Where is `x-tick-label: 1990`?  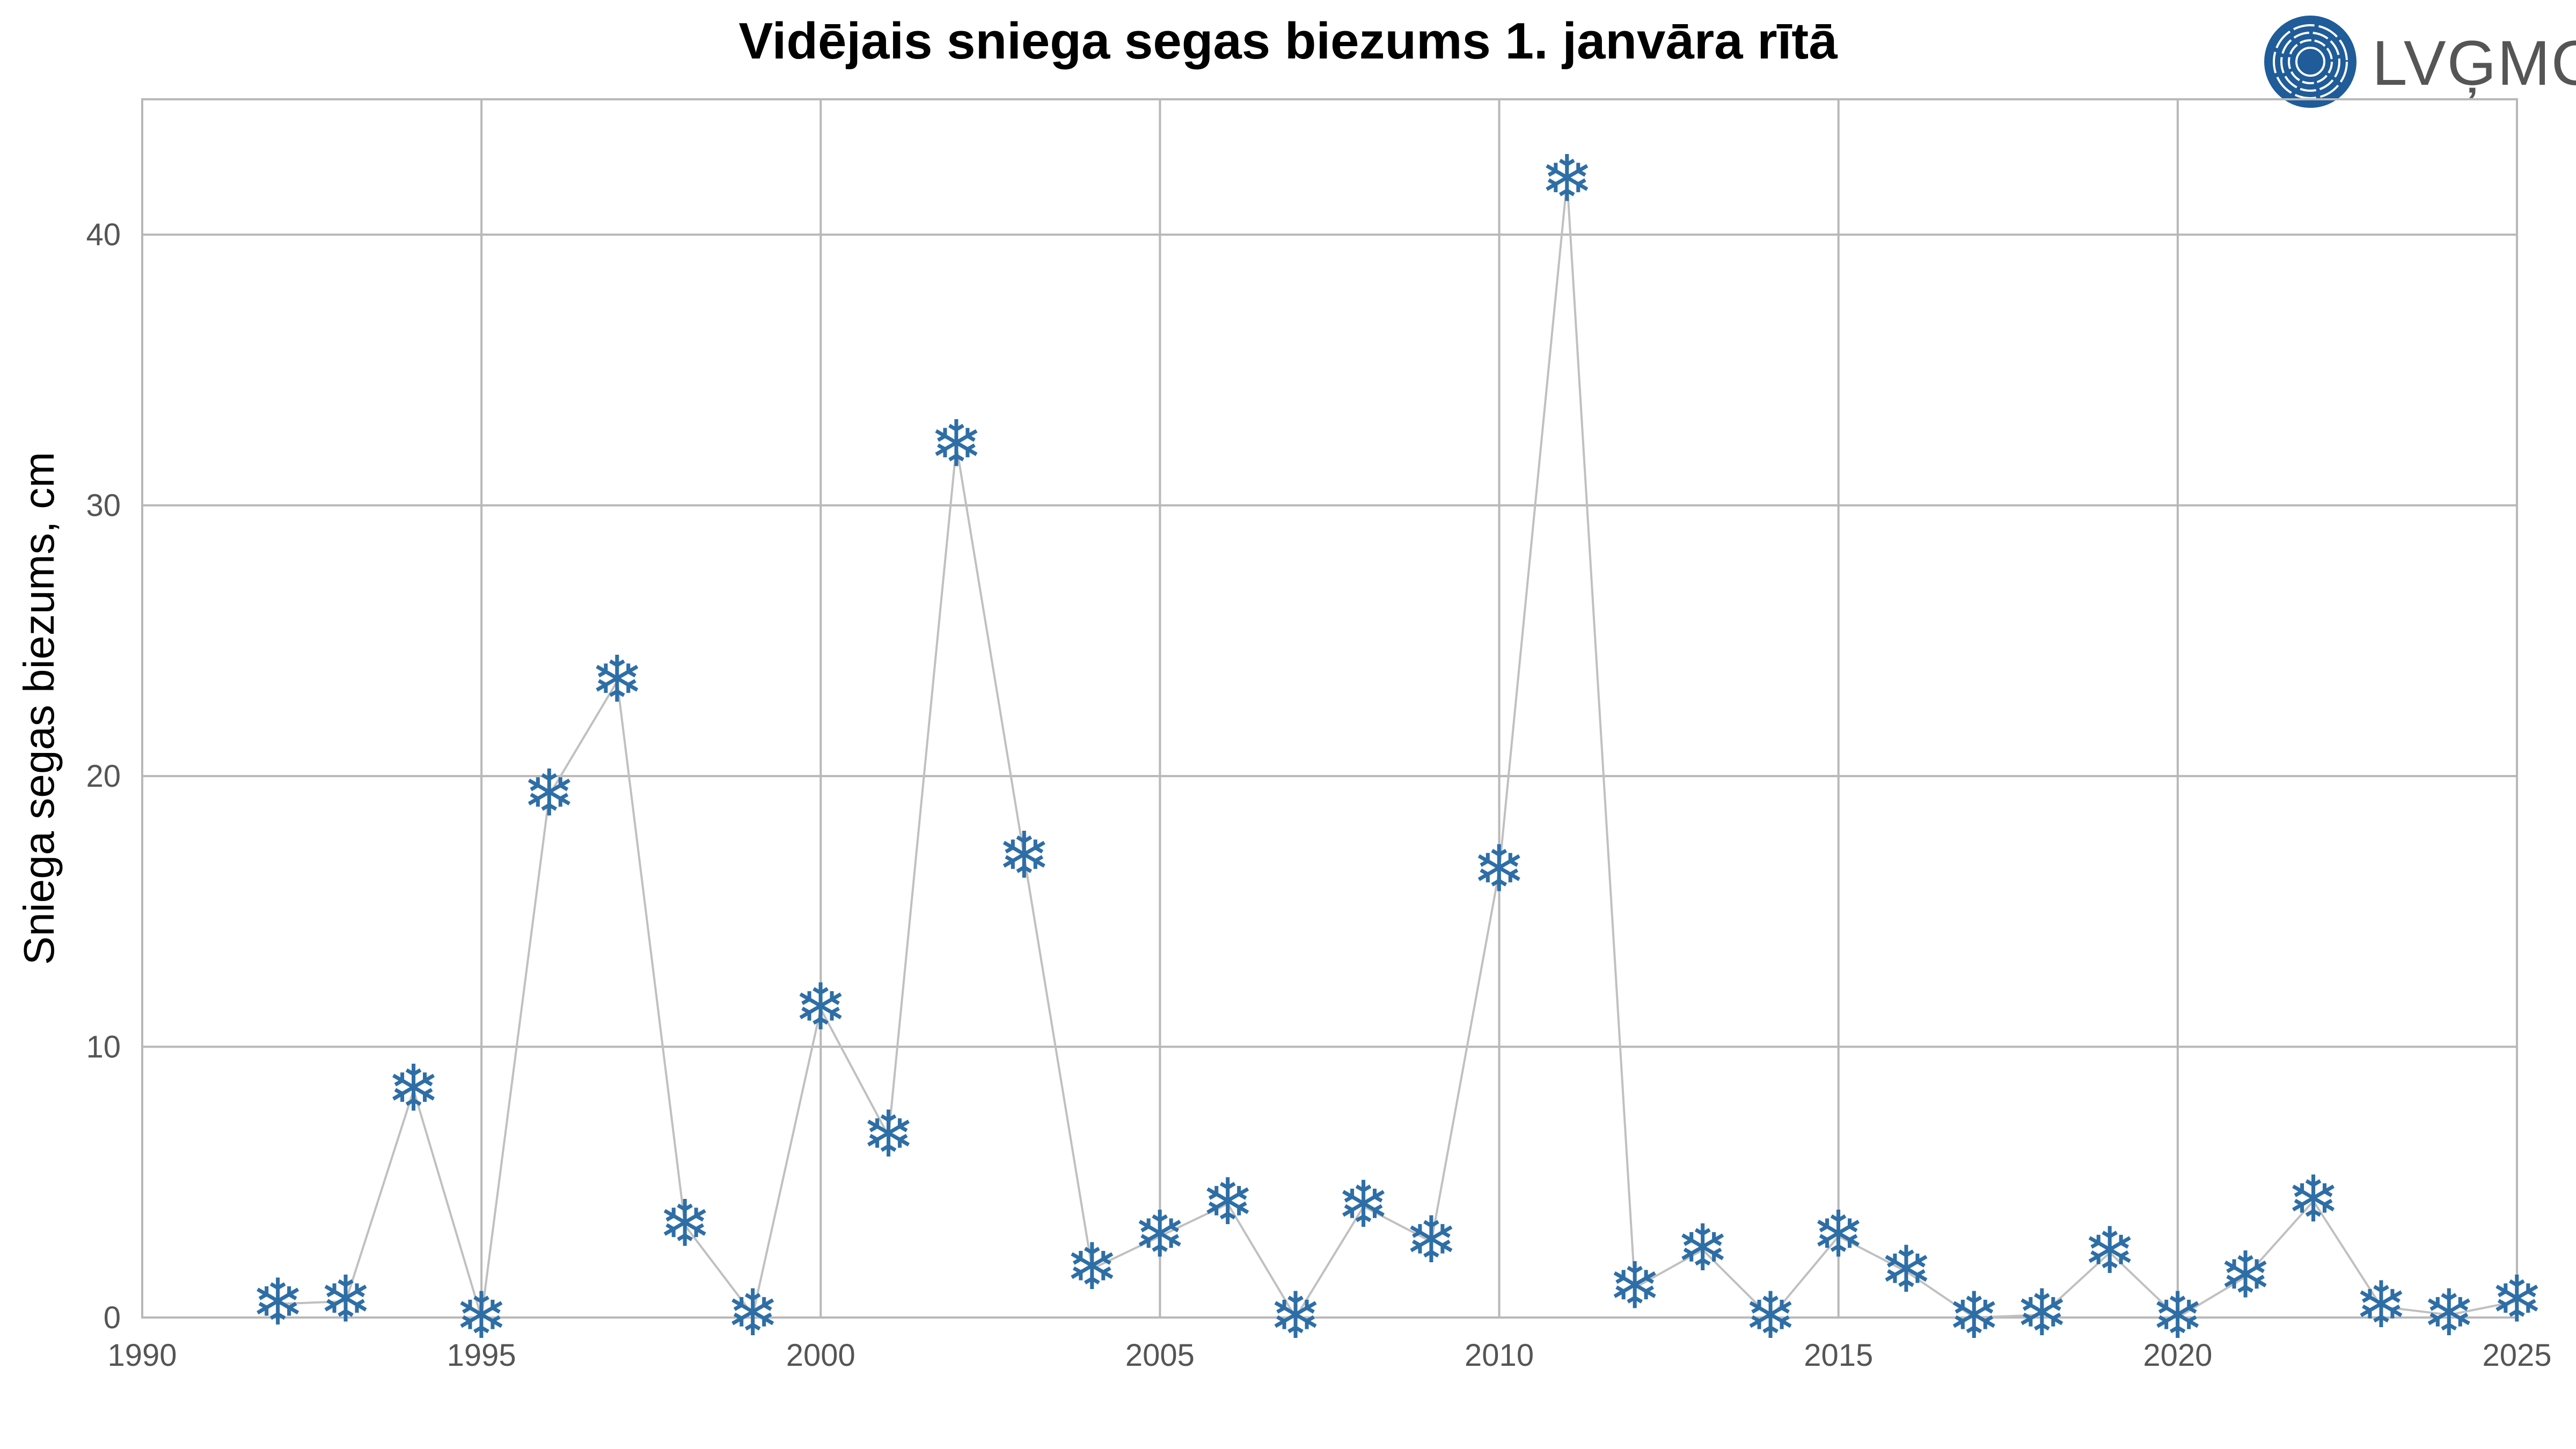 x-tick-label: 1990 is located at coordinates (142, 1355).